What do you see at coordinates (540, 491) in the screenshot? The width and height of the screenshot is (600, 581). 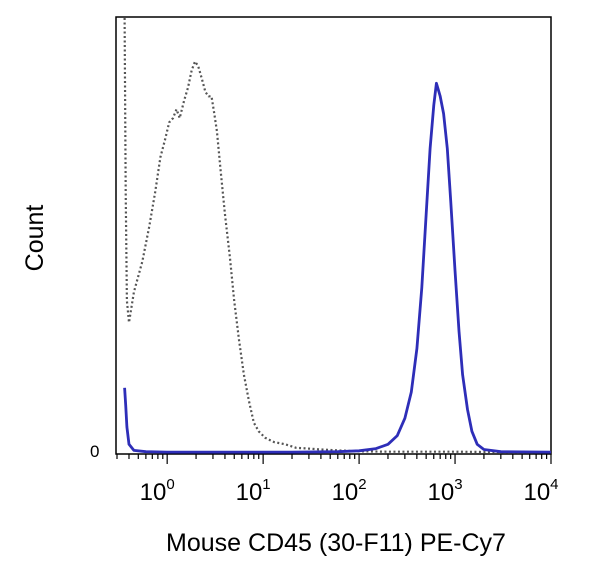 I see `x-tick-label: 10⁴` at bounding box center [540, 491].